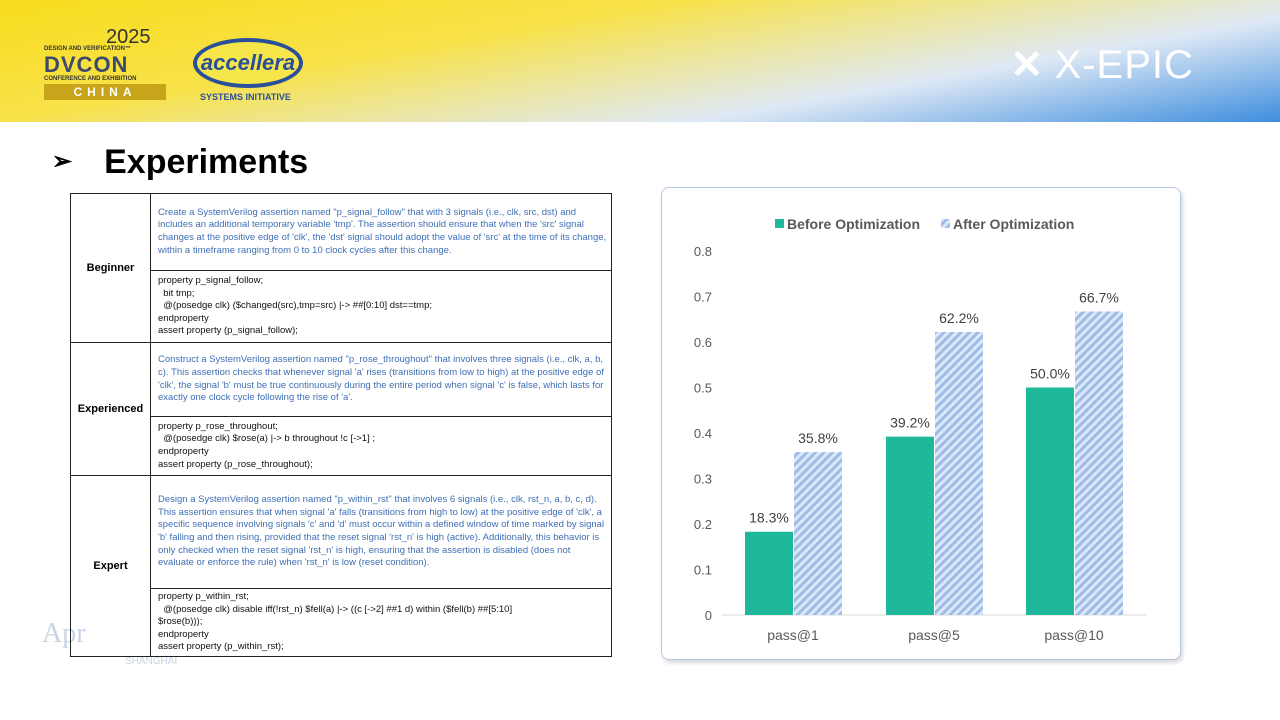 Image resolution: width=1280 pixels, height=720 pixels. I want to click on accellera-logo: accellera, so click(248, 63).